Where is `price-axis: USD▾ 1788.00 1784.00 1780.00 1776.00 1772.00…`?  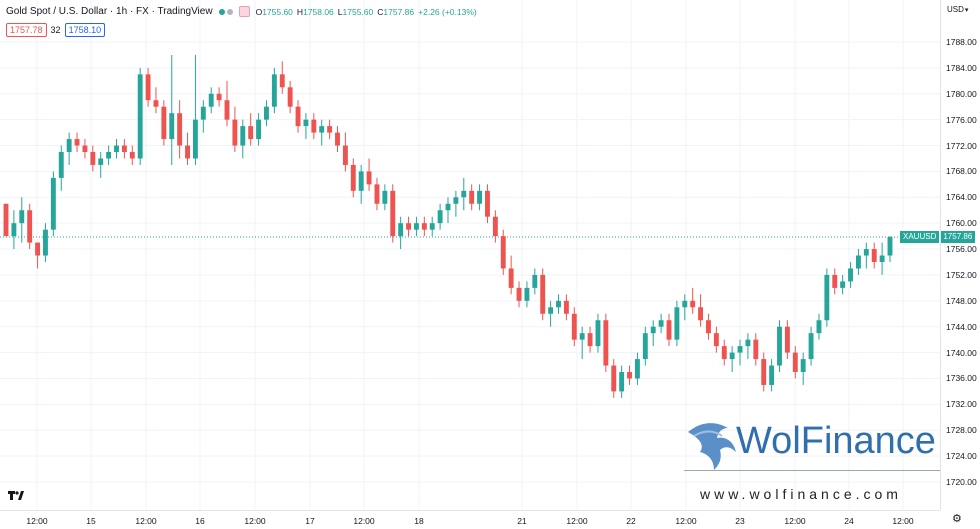 price-axis: USD▾ 1788.00 1784.00 1780.00 1776.00 1772.00… is located at coordinates (960, 255).